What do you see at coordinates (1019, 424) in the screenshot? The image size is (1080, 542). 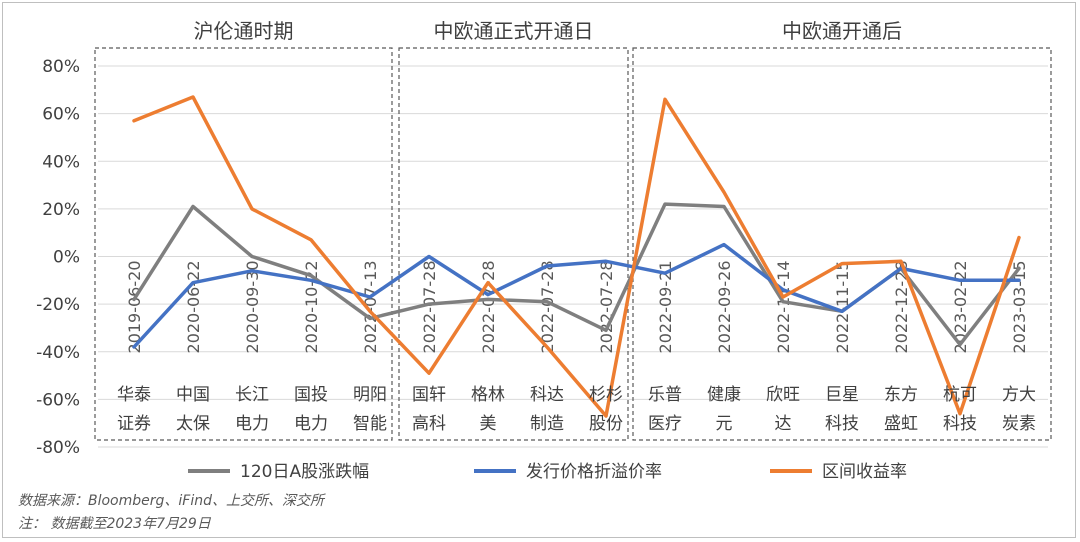 I see `company-label: 炭素` at bounding box center [1019, 424].